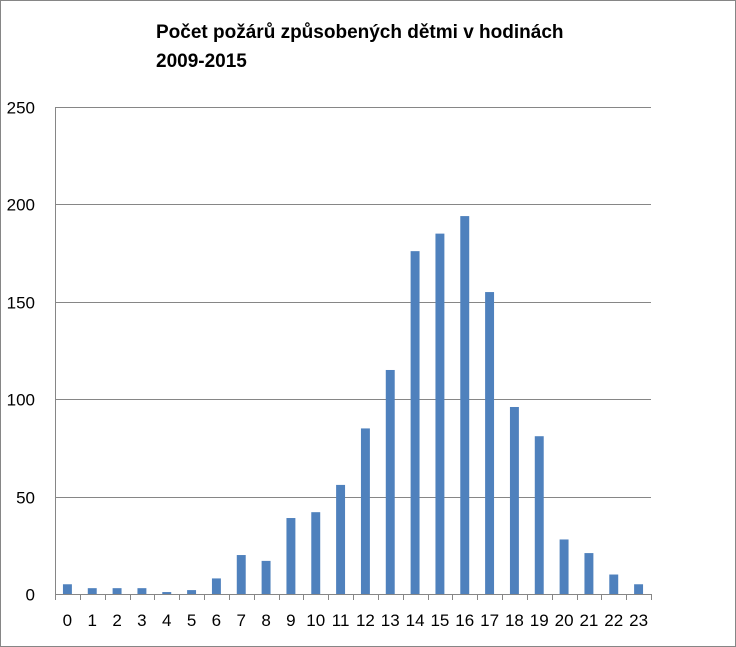 The image size is (736, 647). Describe the element at coordinates (21, 303) in the screenshot. I see `y-tick-label: 150` at that location.